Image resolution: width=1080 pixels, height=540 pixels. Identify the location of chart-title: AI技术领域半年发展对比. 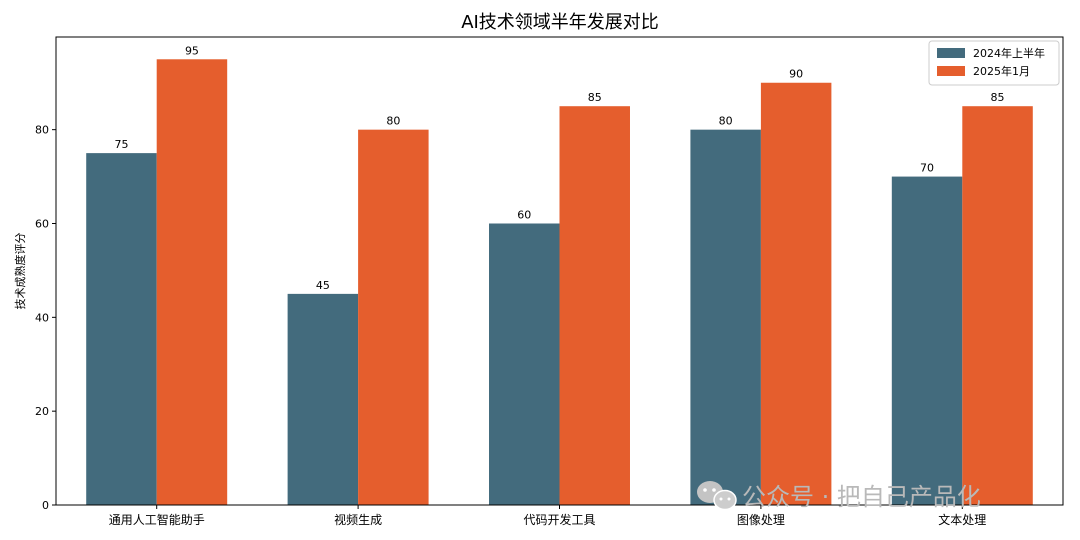
(560, 22).